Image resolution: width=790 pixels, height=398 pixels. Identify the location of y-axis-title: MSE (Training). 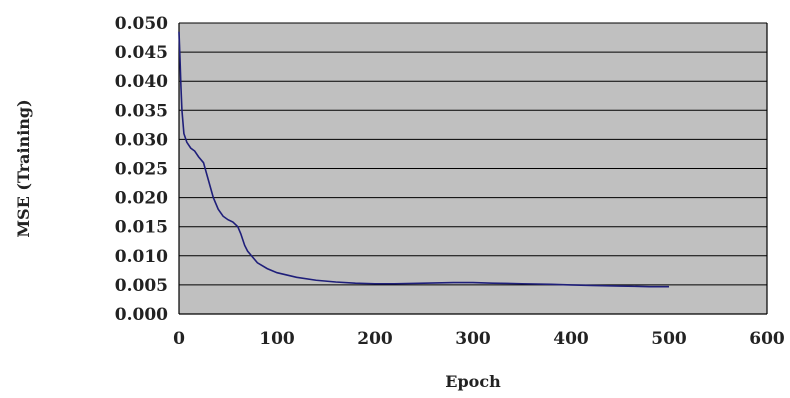
(23, 168).